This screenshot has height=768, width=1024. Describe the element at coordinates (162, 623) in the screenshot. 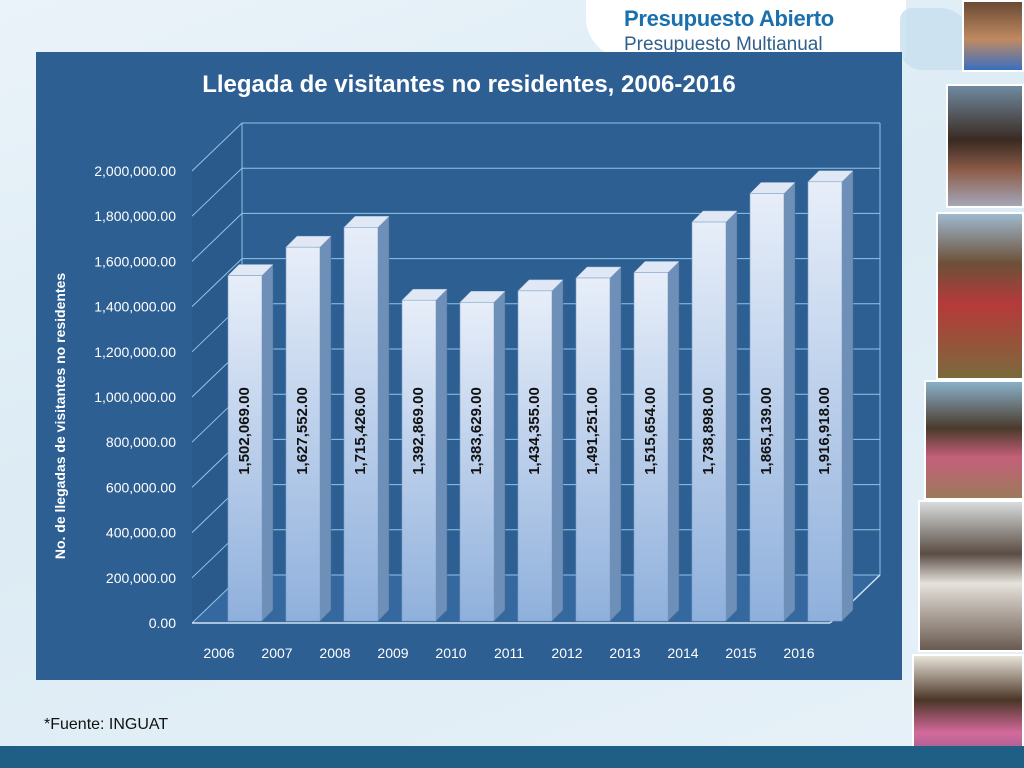

I see `y-tick-label: 0.00` at that location.